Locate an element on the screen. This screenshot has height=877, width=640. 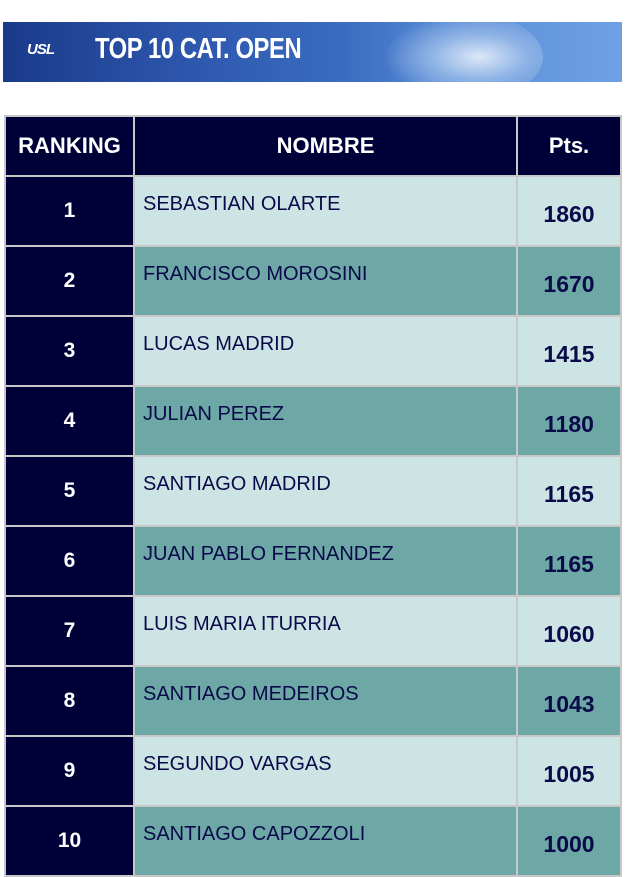
usl-logo: USL is located at coordinates (41, 49).